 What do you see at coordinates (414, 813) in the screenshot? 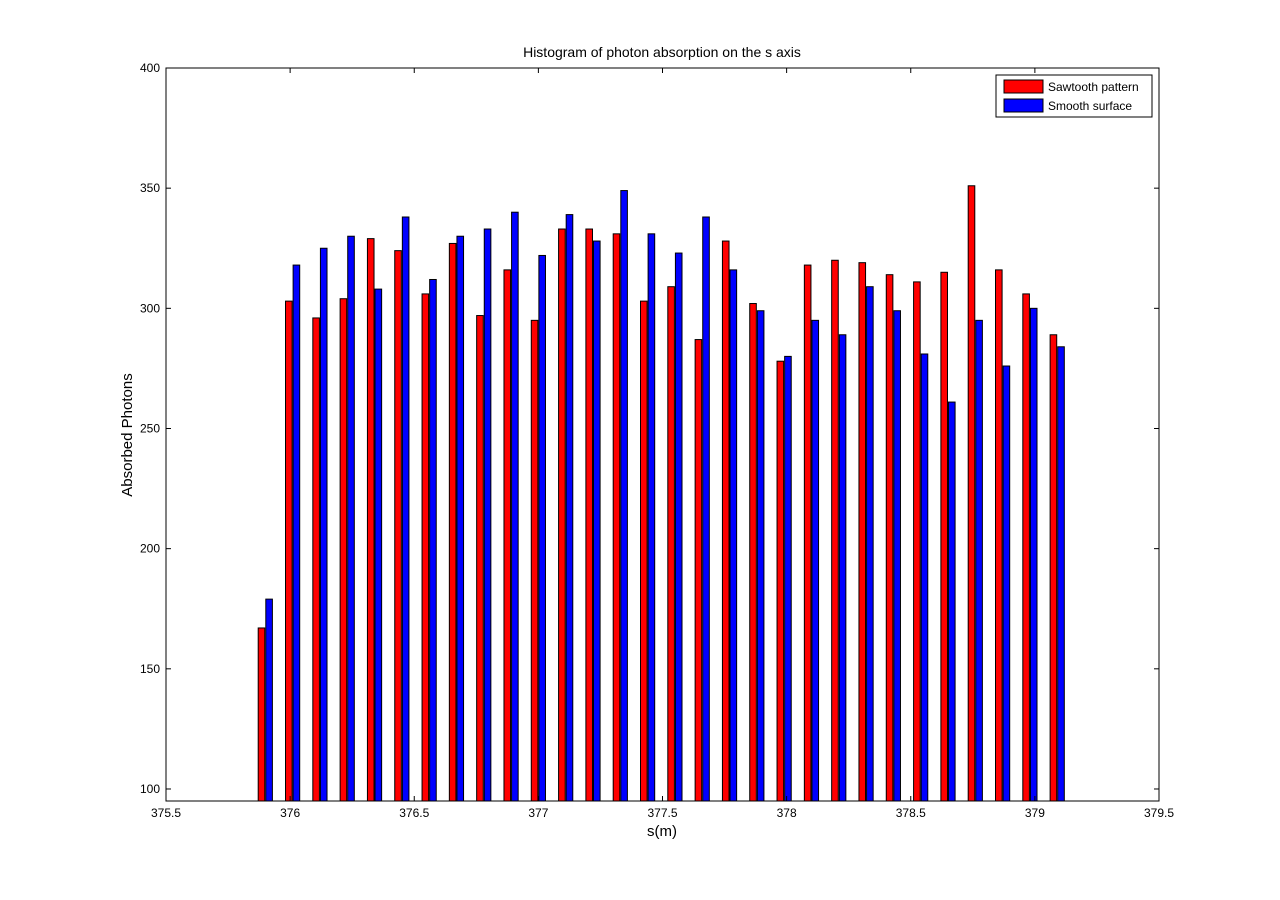
I see `x-tick-label-2: 376.5` at bounding box center [414, 813].